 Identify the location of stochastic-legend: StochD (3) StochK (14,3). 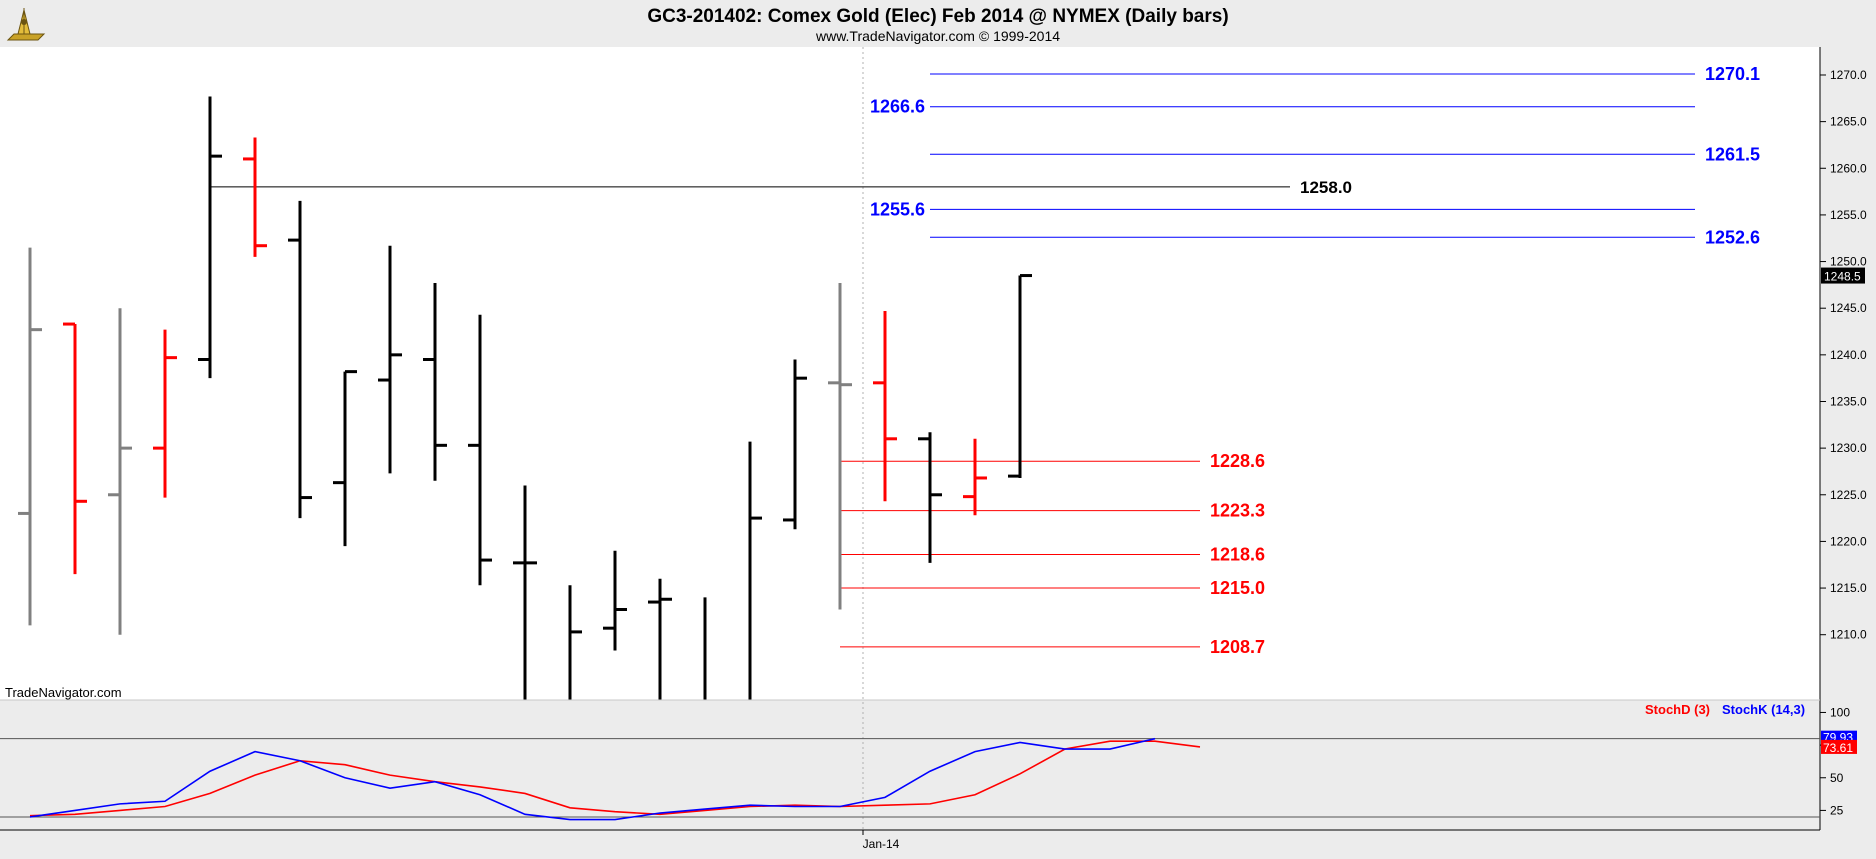
(1725, 709).